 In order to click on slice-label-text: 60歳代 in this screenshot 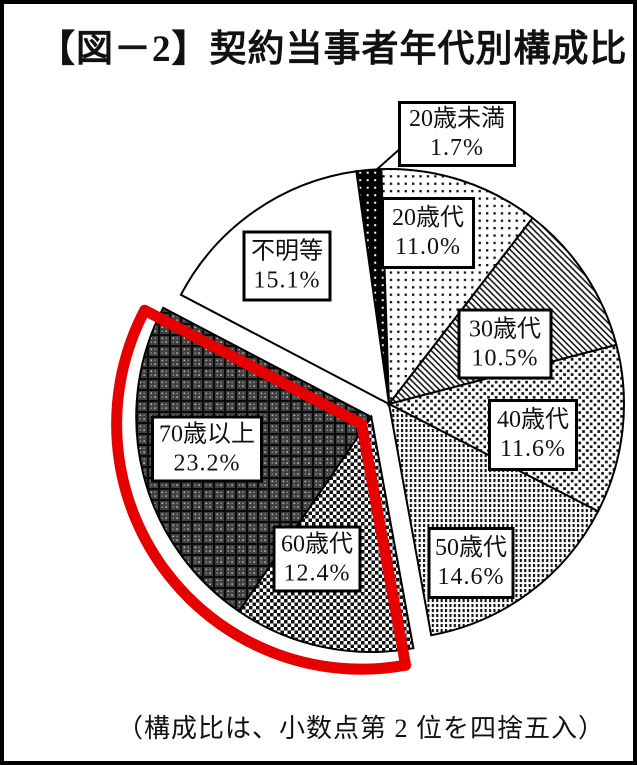, I will do `click(317, 544)`.